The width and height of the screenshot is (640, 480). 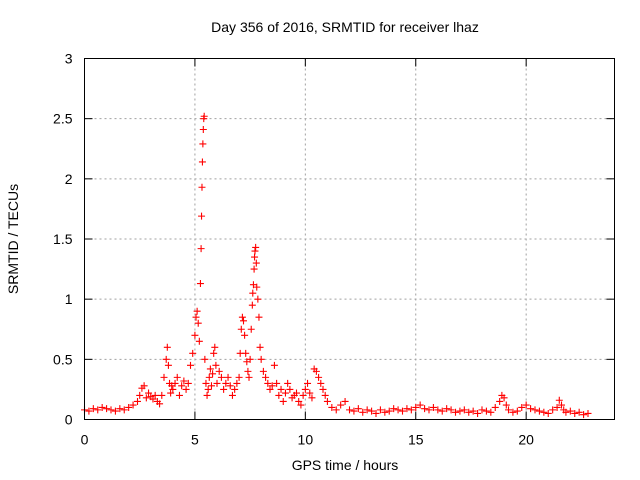 I want to click on x-tick-label: 10, so click(x=306, y=440).